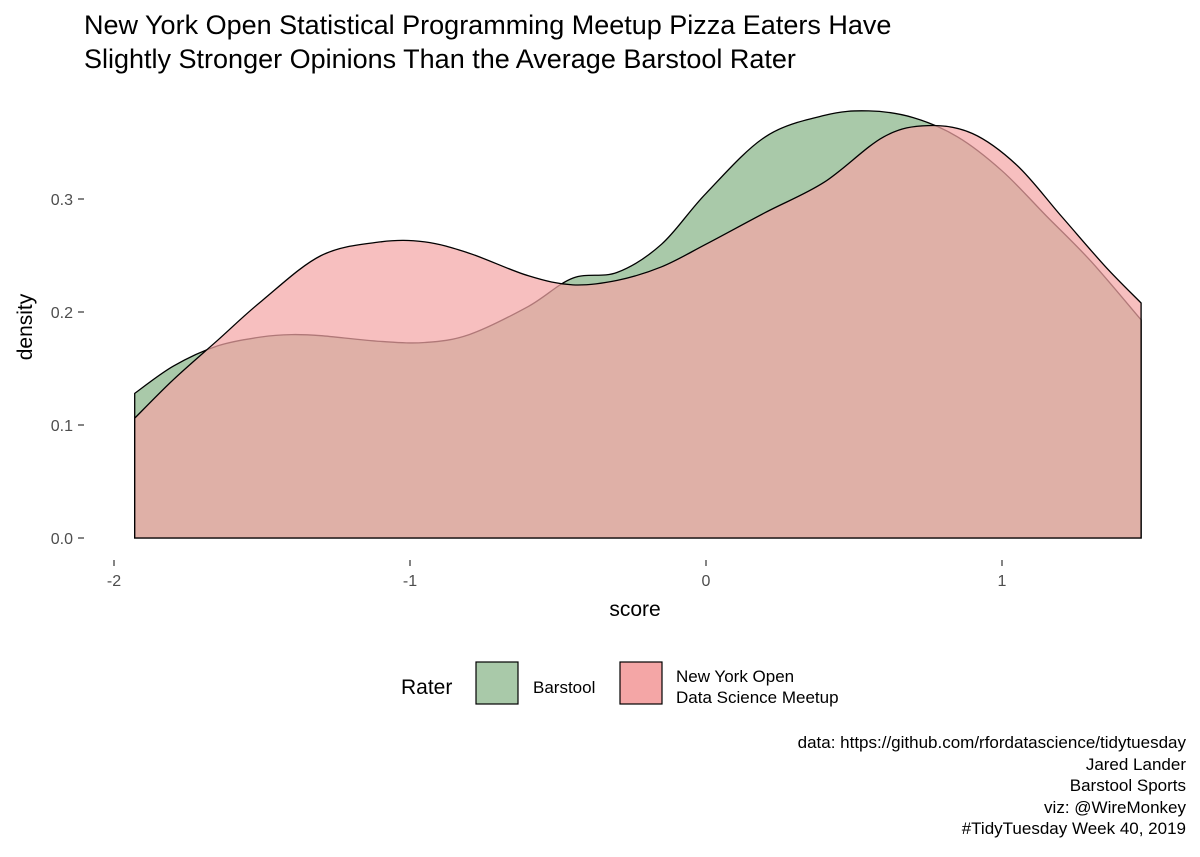 Image resolution: width=1200 pixels, height=857 pixels. What do you see at coordinates (557, 575) in the screenshot?
I see `x-axis: -2 -1 0 1` at bounding box center [557, 575].